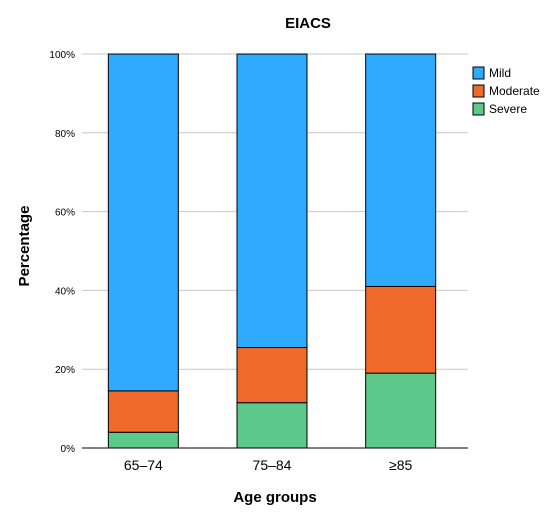 Image resolution: width=548 pixels, height=521 pixels. I want to click on legend-swatch-severe, so click(478, 109).